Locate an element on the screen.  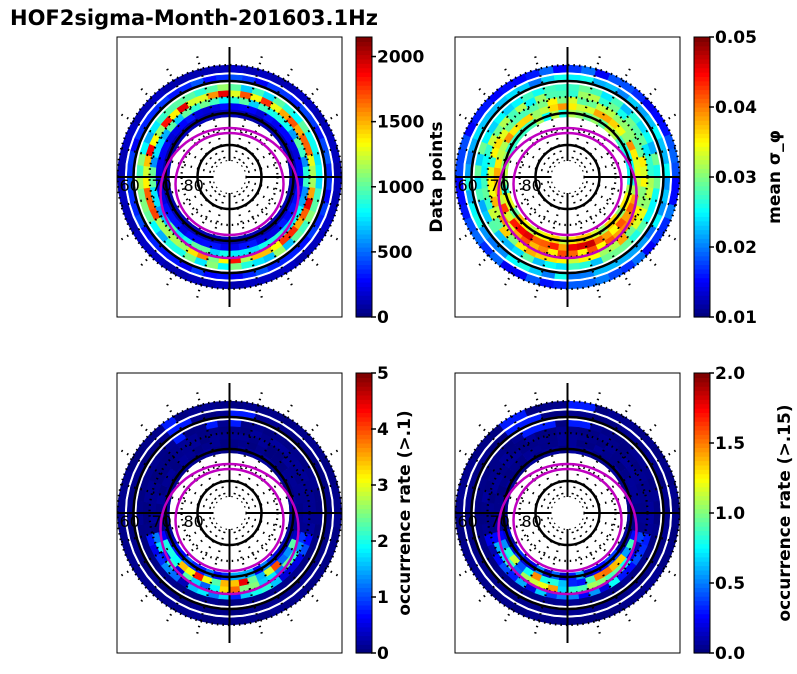
colorbar-label: Data points is located at coordinates (437, 176).